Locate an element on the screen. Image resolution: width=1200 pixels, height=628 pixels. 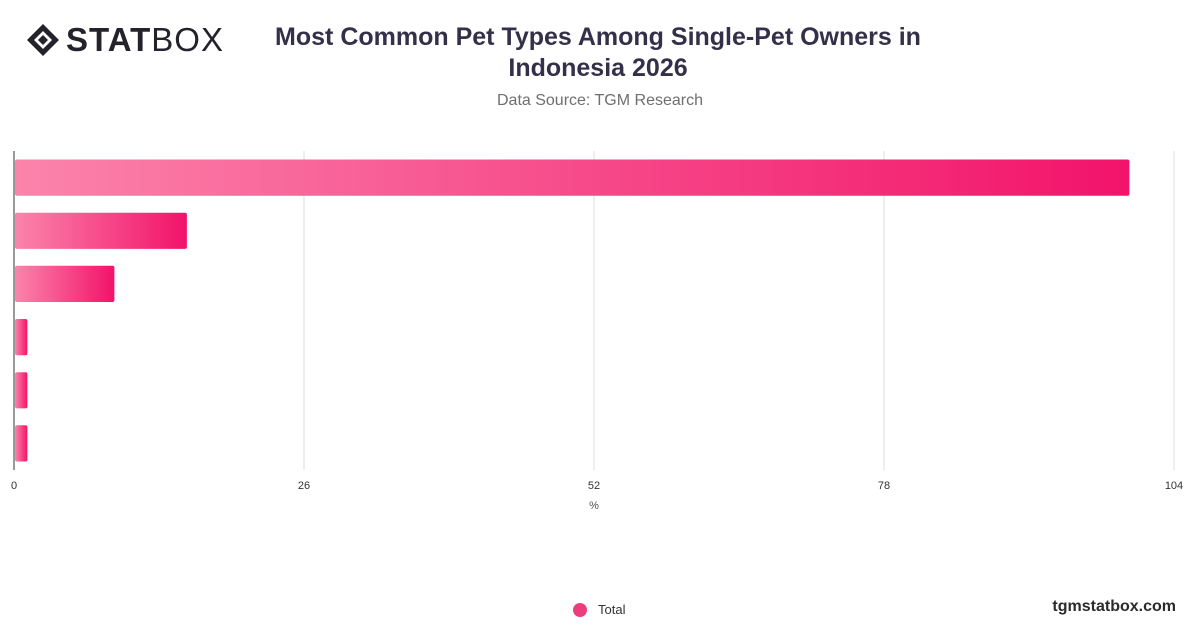
website-url: tgmstatbox.com is located at coordinates (1114, 606).